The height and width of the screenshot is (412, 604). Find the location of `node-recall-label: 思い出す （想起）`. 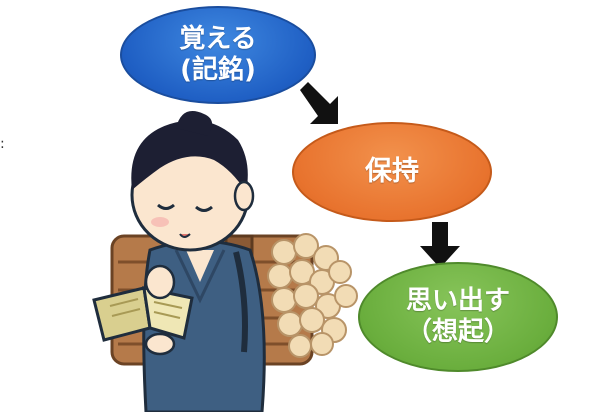

node-recall-label: 思い出す （想起） is located at coordinates (457, 316).